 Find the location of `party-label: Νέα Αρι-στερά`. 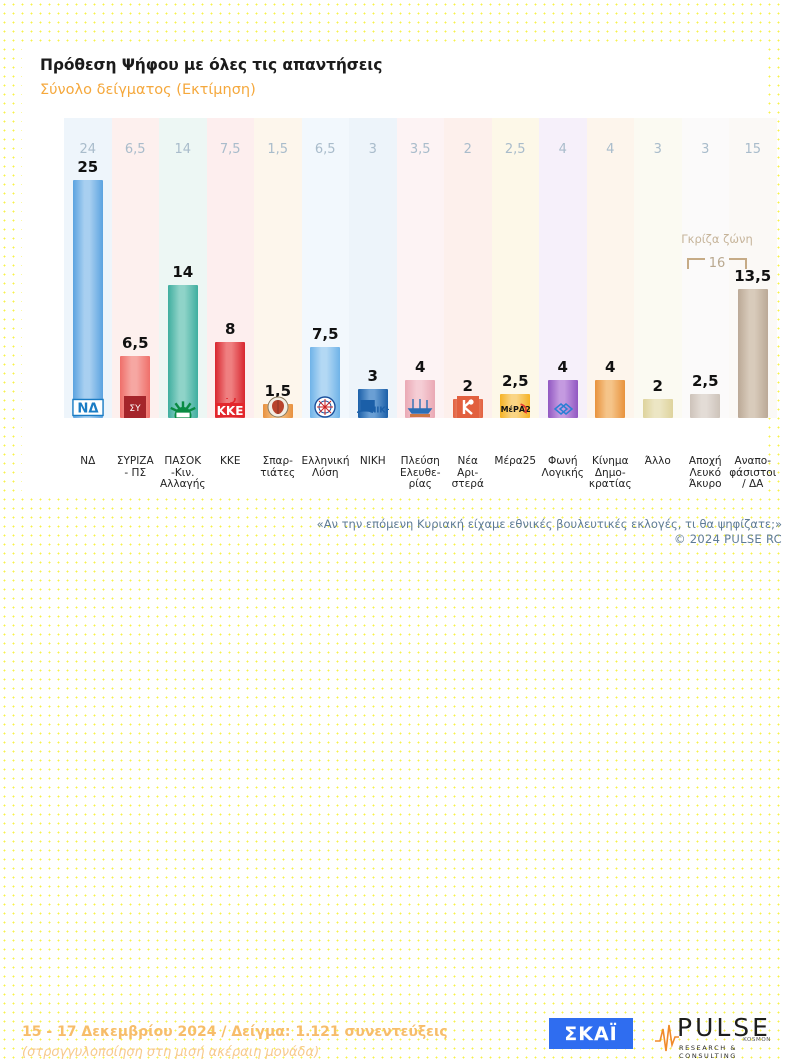

party-label: Νέα Αρι-στερά is located at coordinates (467, 472).